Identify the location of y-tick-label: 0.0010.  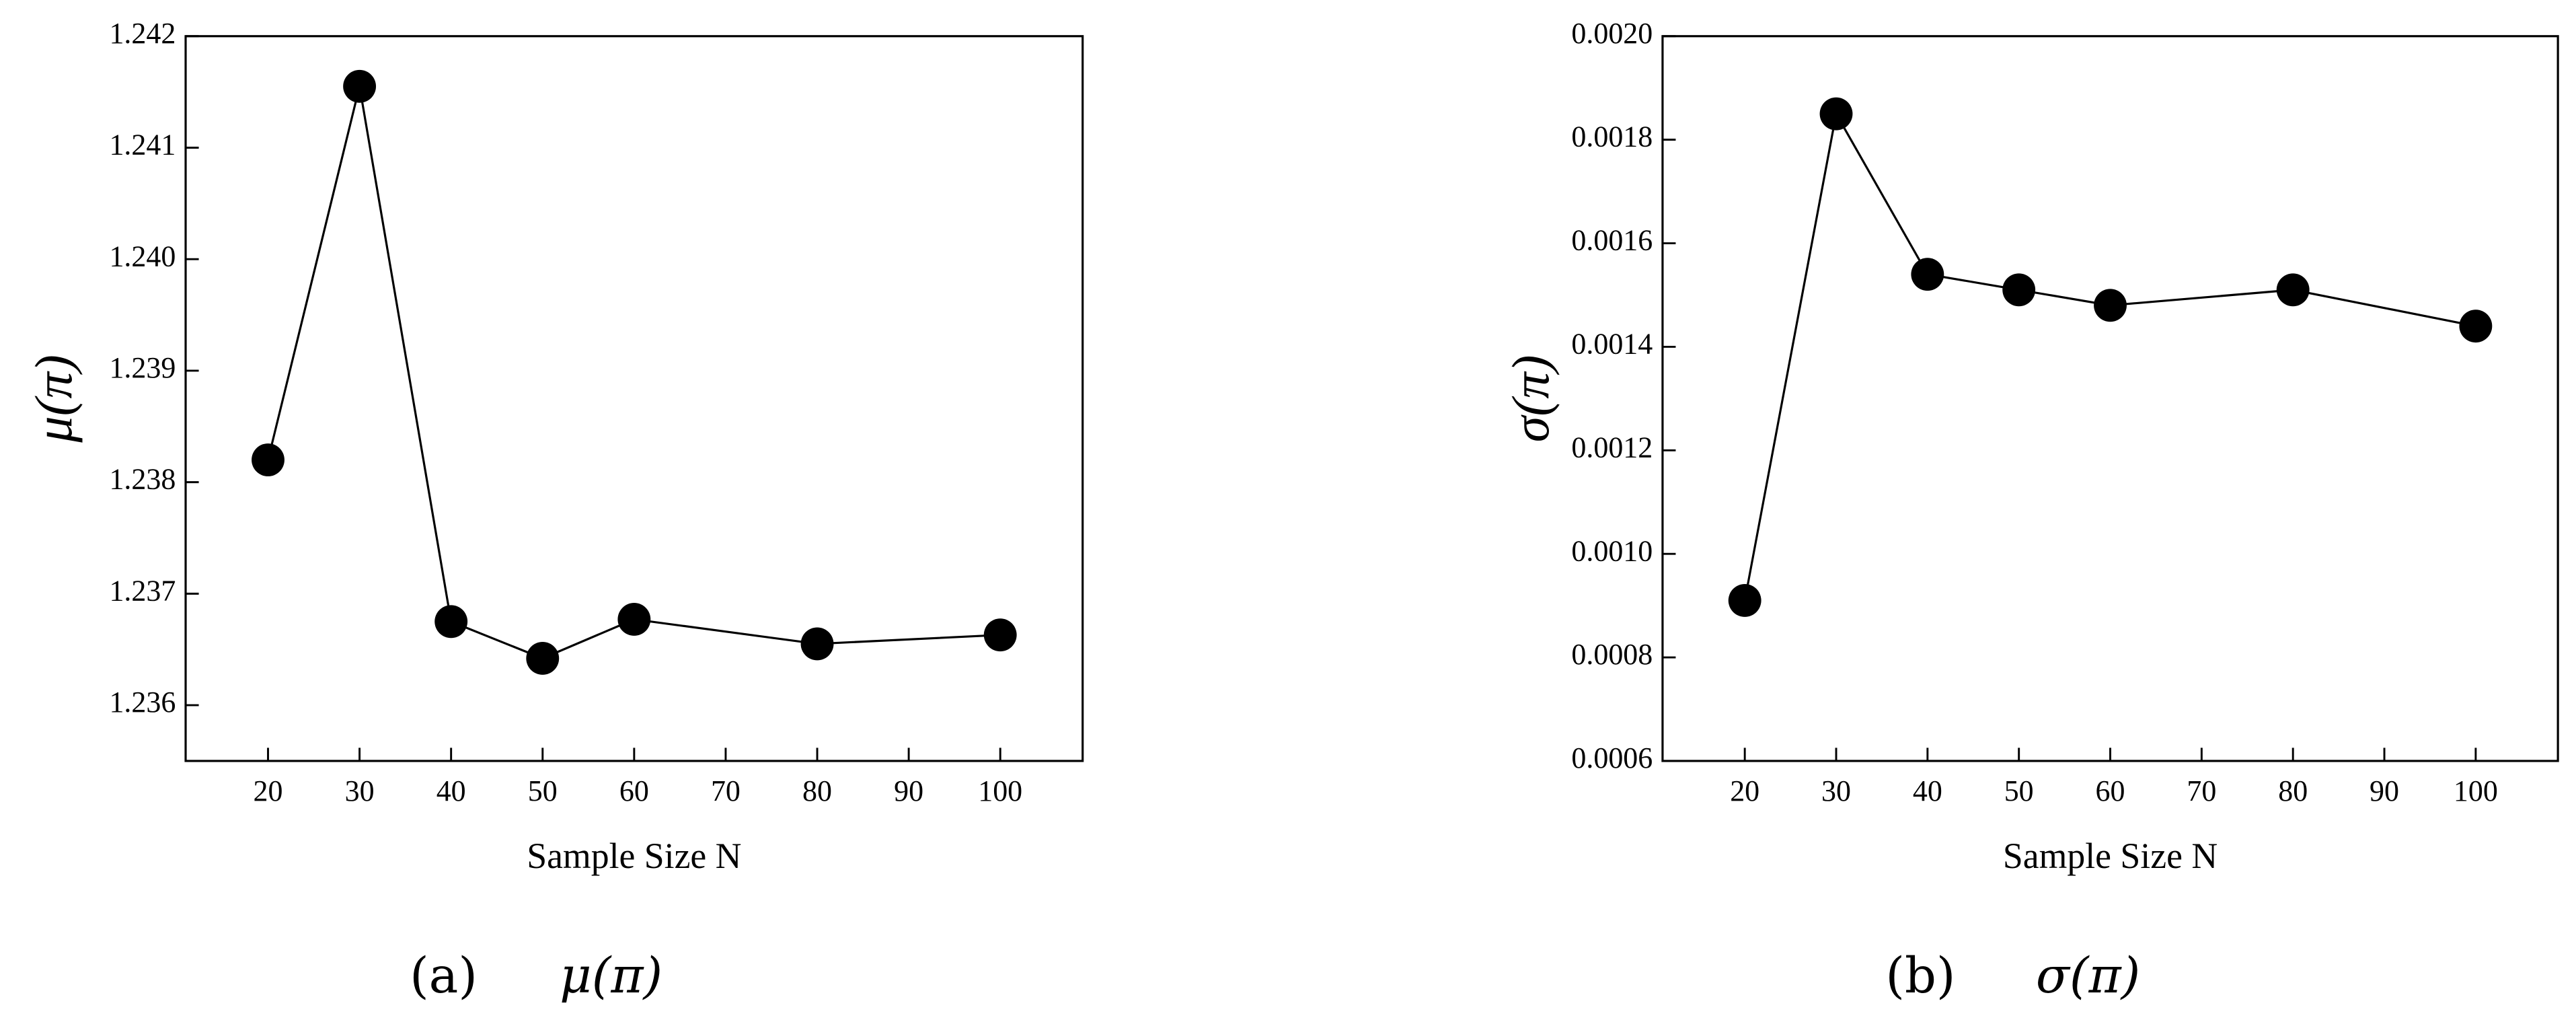
(1612, 550).